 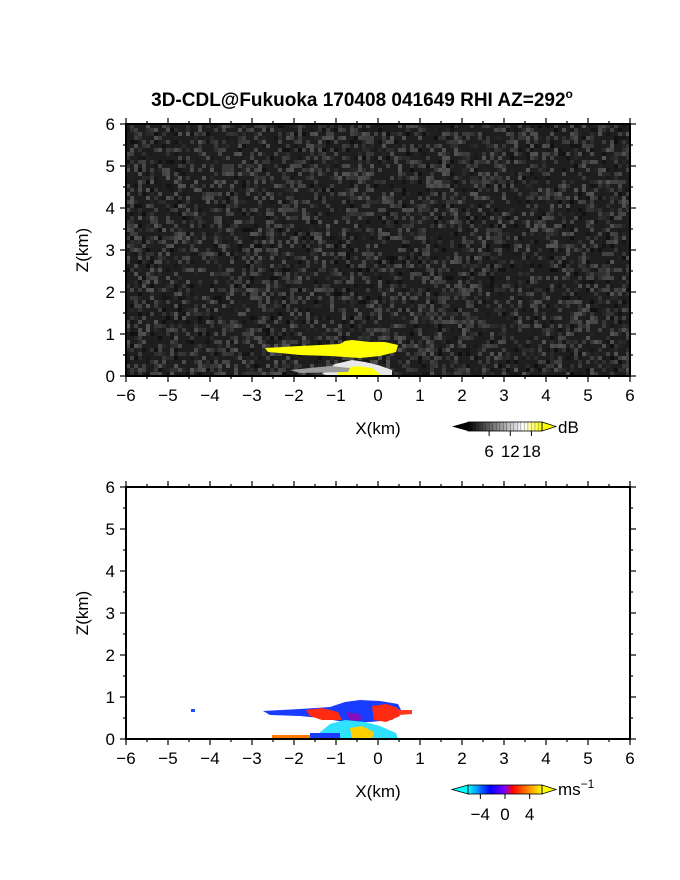 I want to click on velocity-y-tick-label: 0, so click(x=110, y=739).